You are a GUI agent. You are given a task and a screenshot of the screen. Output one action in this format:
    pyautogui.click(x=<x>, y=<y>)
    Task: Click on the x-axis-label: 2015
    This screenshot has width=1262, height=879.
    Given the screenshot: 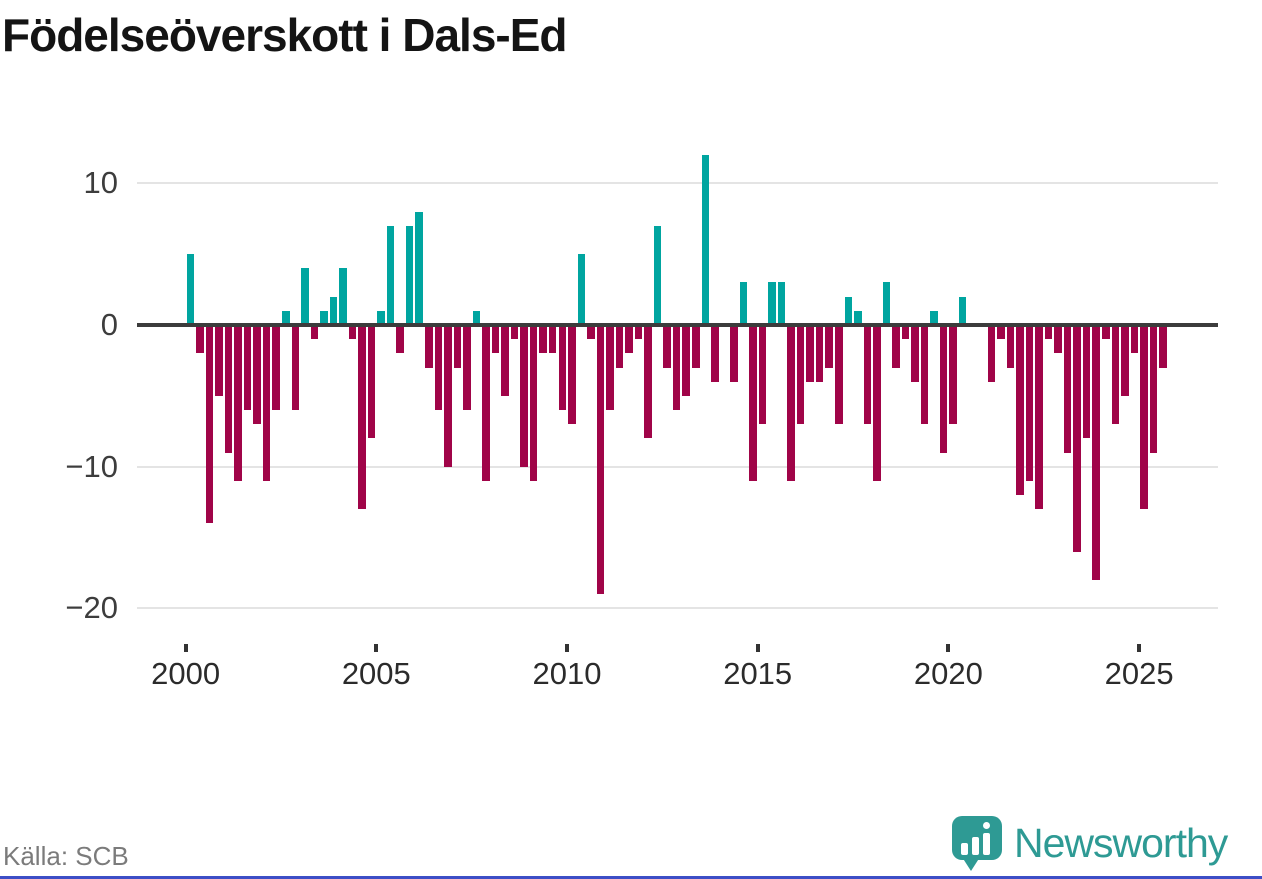 What is the action you would take?
    pyautogui.click(x=758, y=673)
    